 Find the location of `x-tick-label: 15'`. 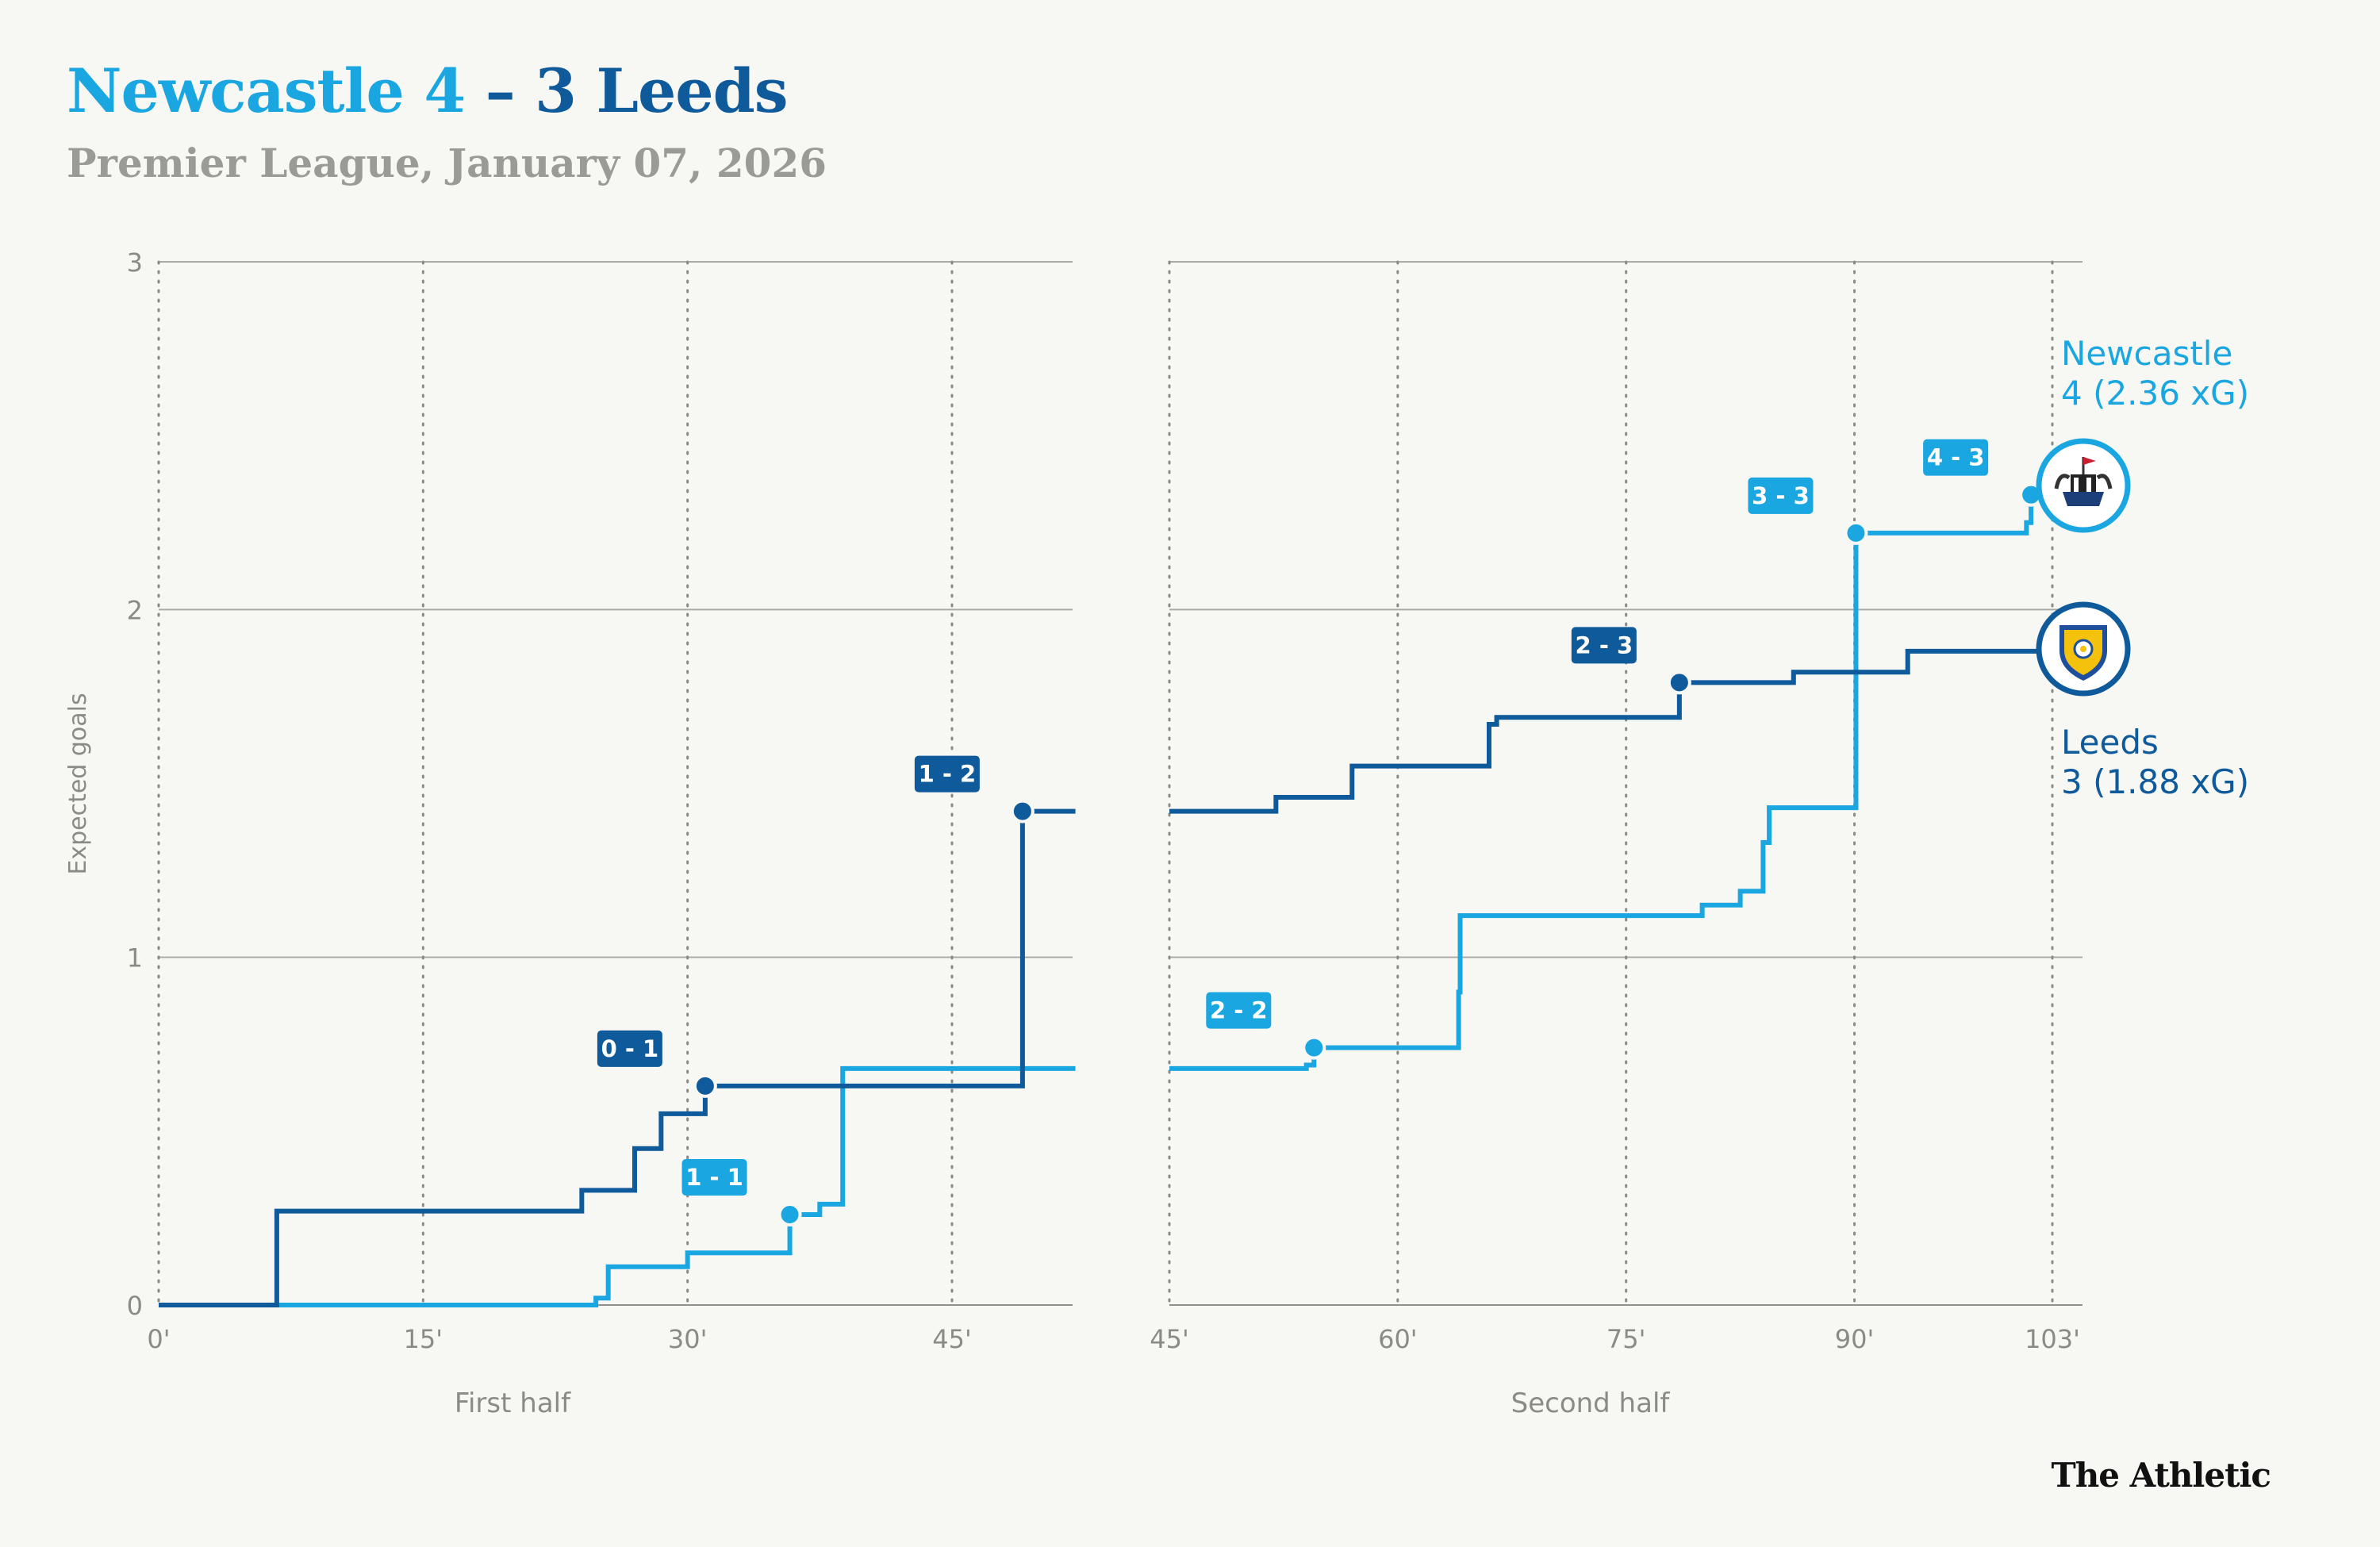

x-tick-label: 15' is located at coordinates (423, 1339).